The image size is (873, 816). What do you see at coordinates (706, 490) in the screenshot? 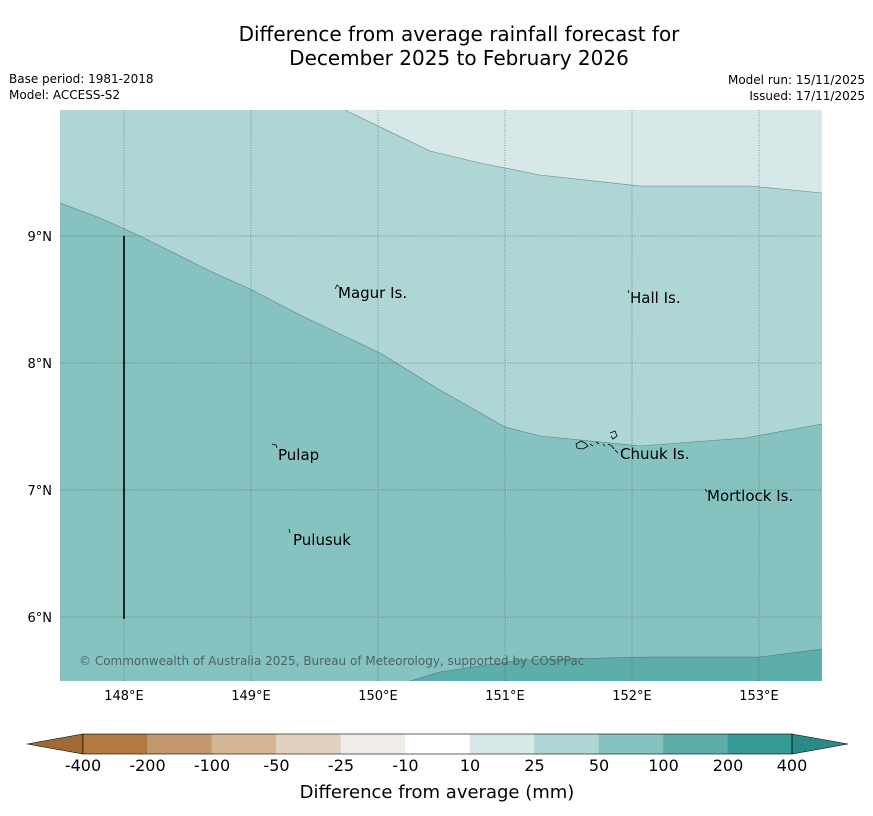
I see `island-mortlock` at bounding box center [706, 490].